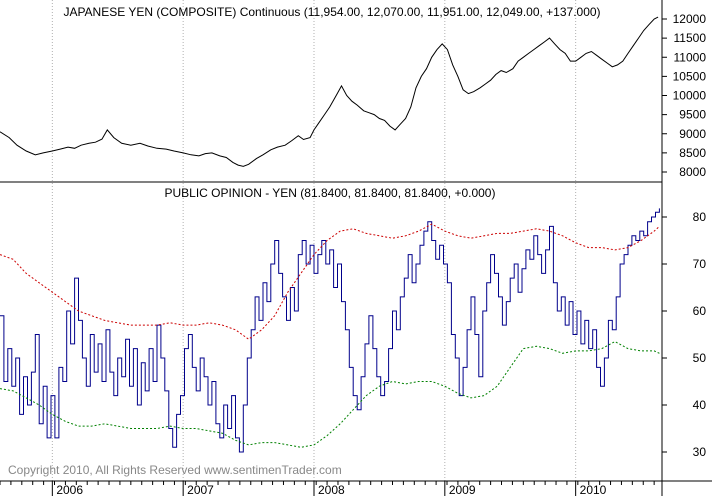  What do you see at coordinates (700, 264) in the screenshot?
I see `public-opinion-y-tick-label: 70` at bounding box center [700, 264].